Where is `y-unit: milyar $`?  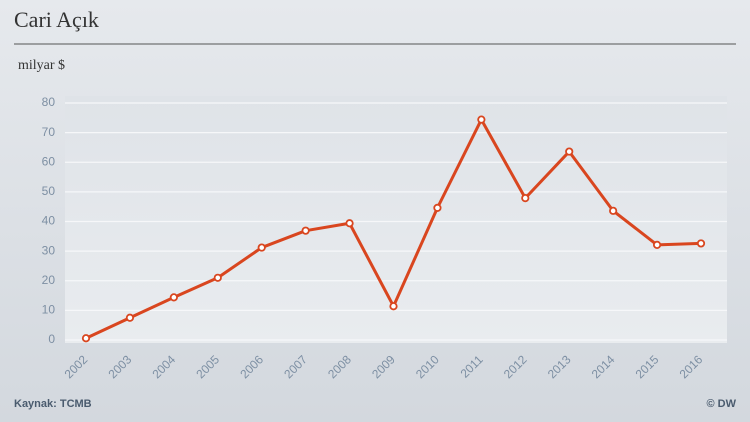 y-unit: milyar $ is located at coordinates (41, 65).